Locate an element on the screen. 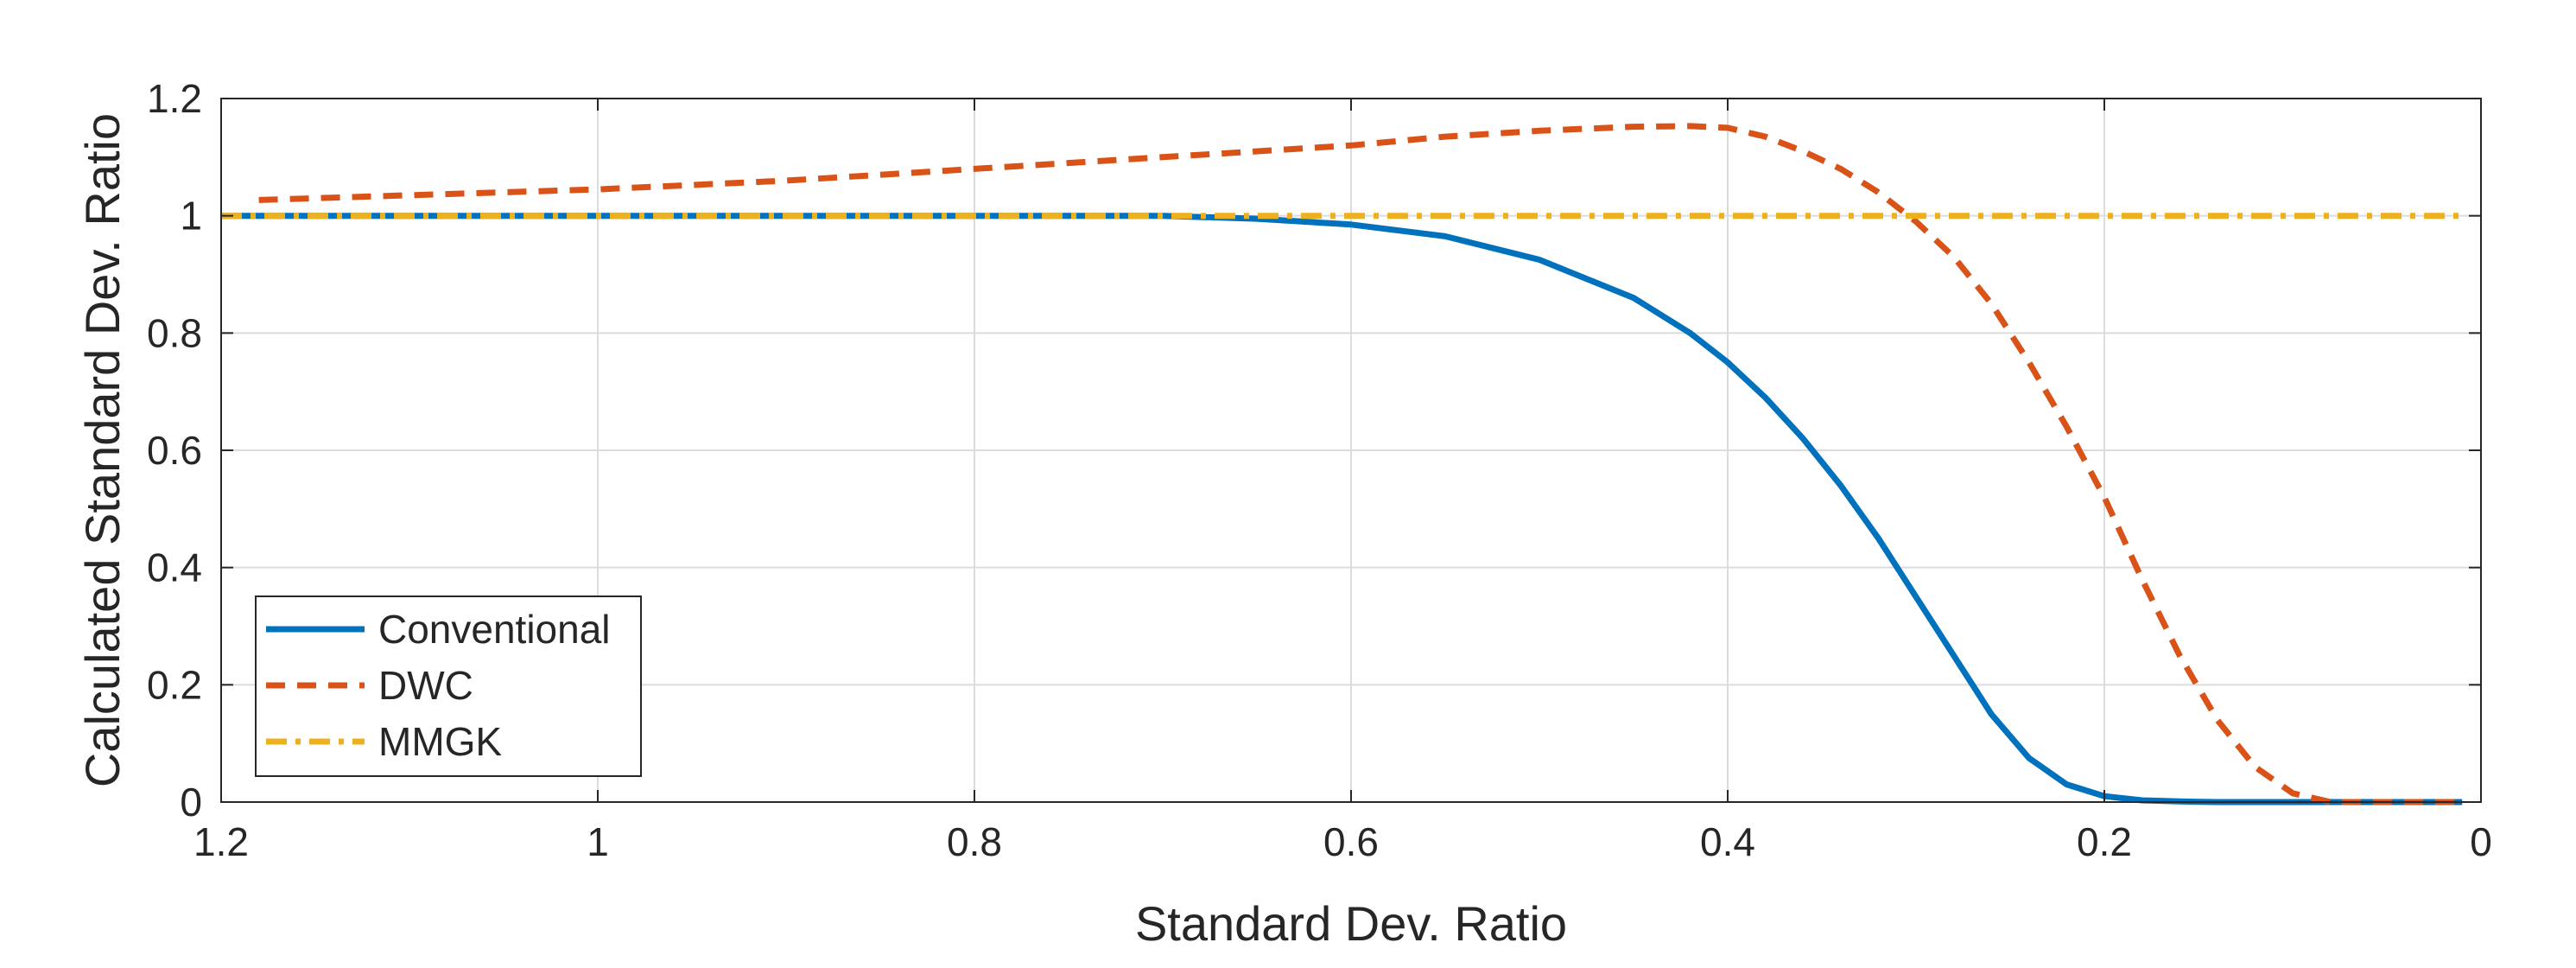 Image resolution: width=2576 pixels, height=968 pixels. legend-label-dwc: DWC is located at coordinates (425, 685).